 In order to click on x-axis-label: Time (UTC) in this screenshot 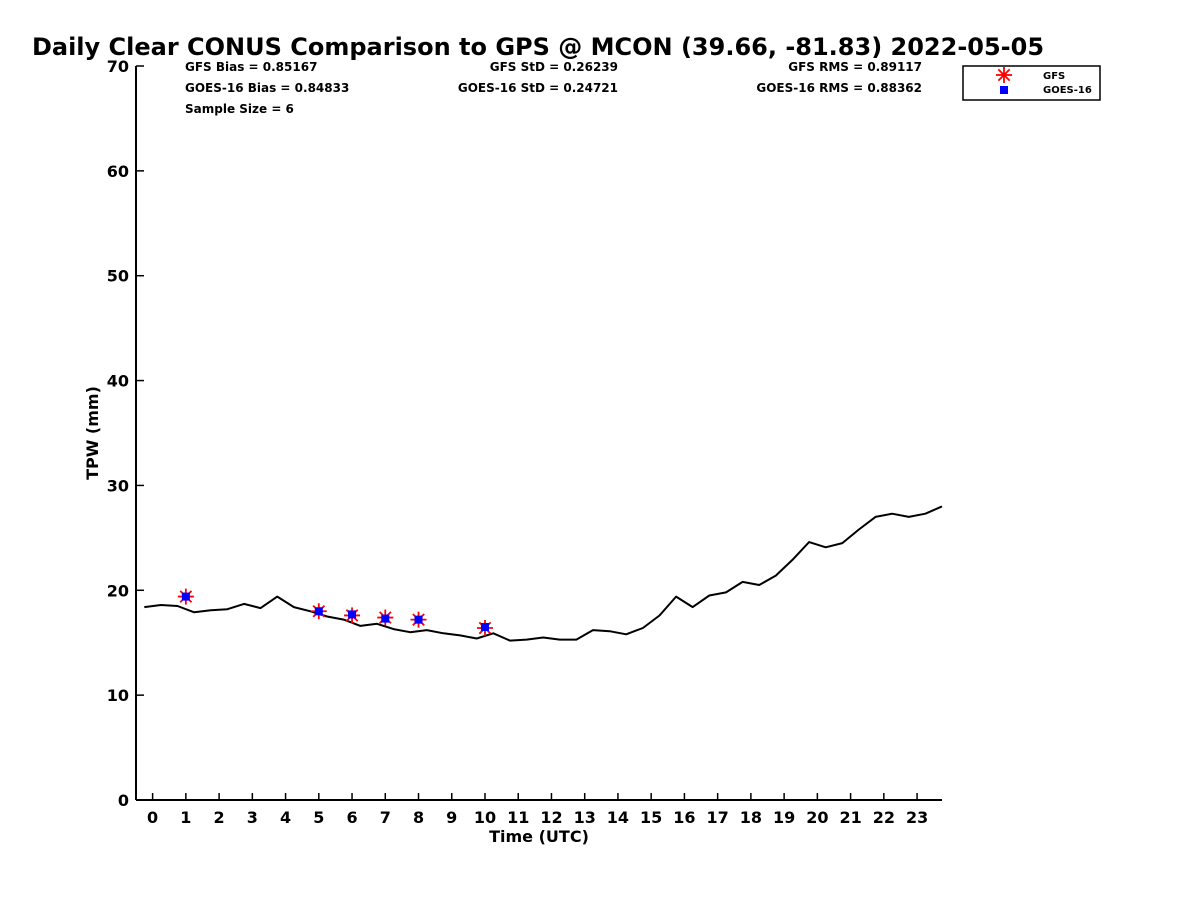, I will do `click(539, 836)`.